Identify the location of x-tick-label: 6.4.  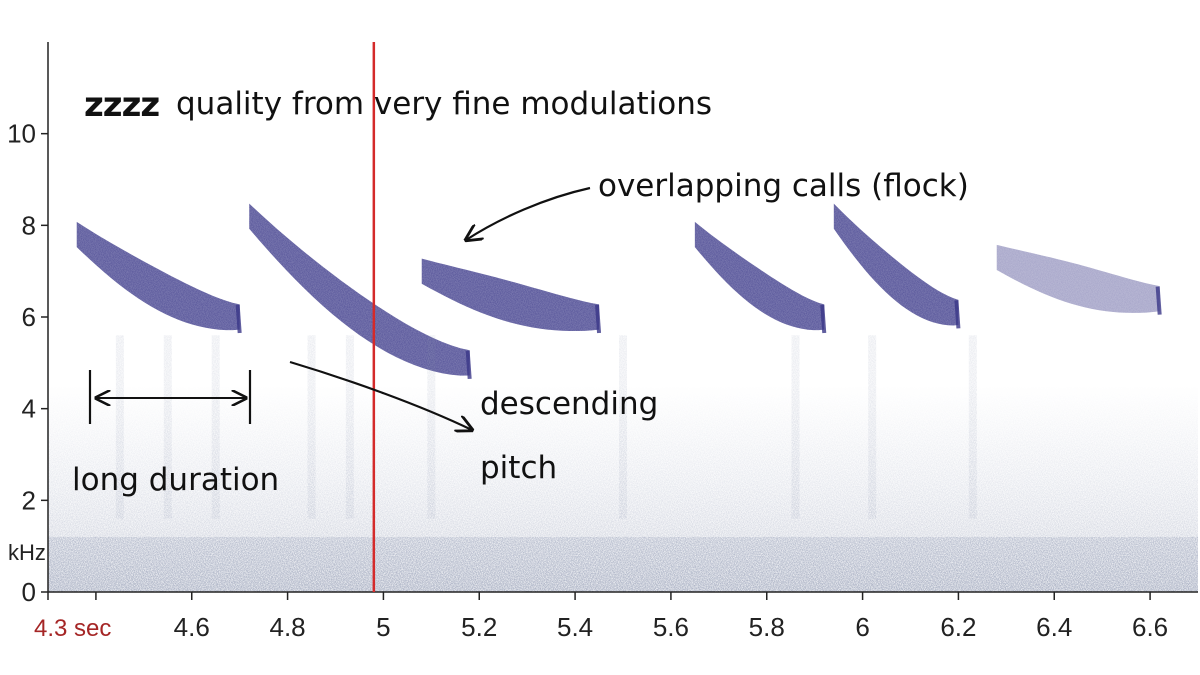
(1054, 627).